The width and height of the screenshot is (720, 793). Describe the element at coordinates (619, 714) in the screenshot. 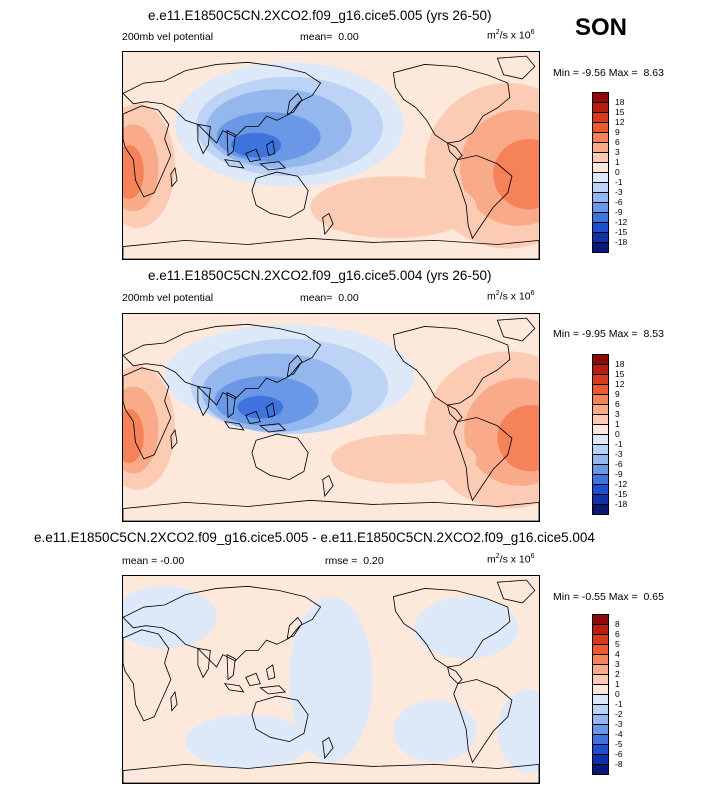

I see `cbar-tick-label: -2` at that location.